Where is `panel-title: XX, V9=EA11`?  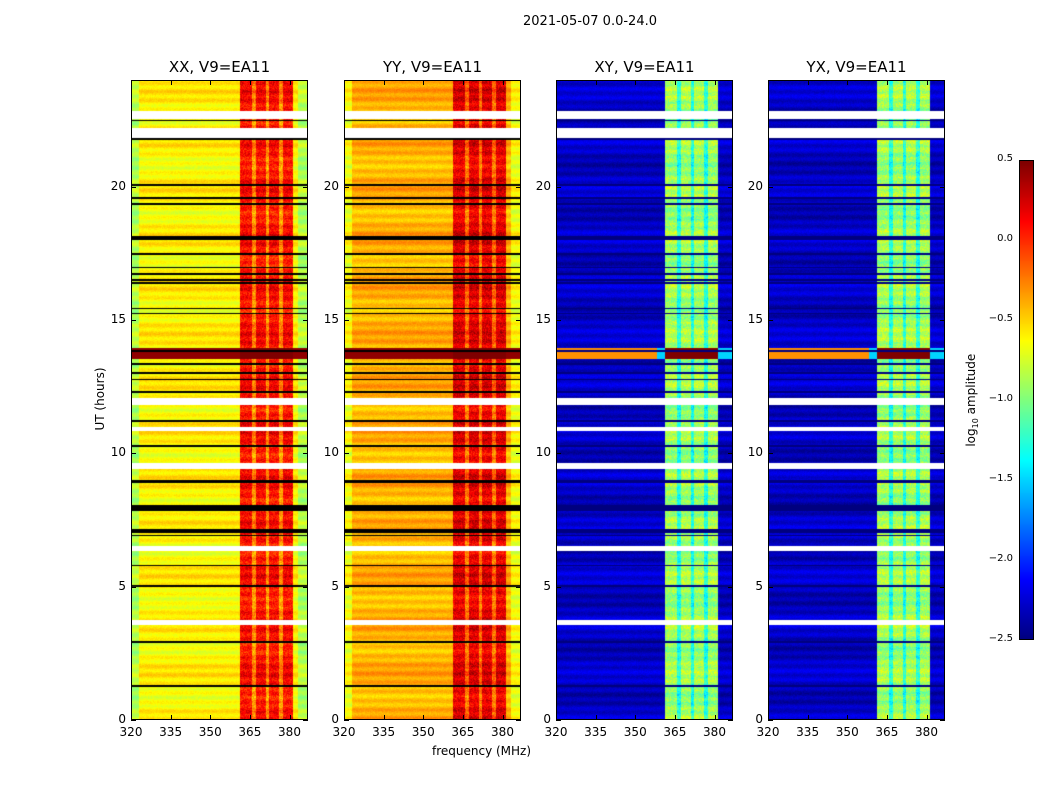 panel-title: XX, V9=EA11 is located at coordinates (219, 67).